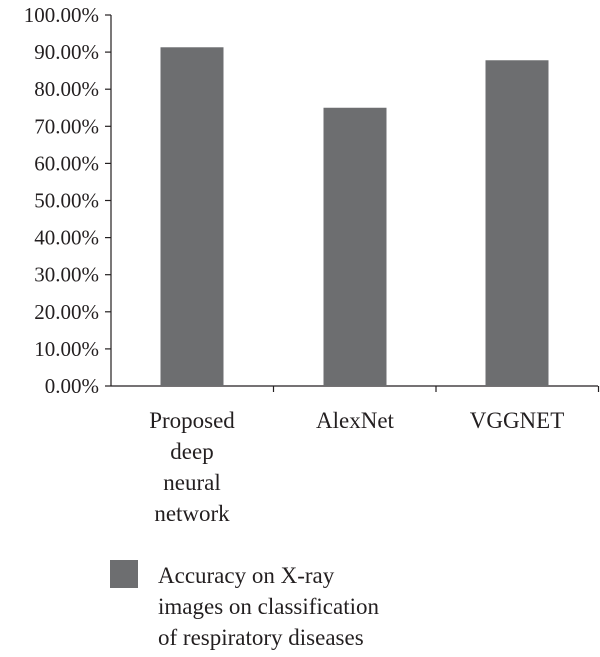  Describe the element at coordinates (192, 420) in the screenshot. I see `x-tick-label-line: Proposed` at that location.